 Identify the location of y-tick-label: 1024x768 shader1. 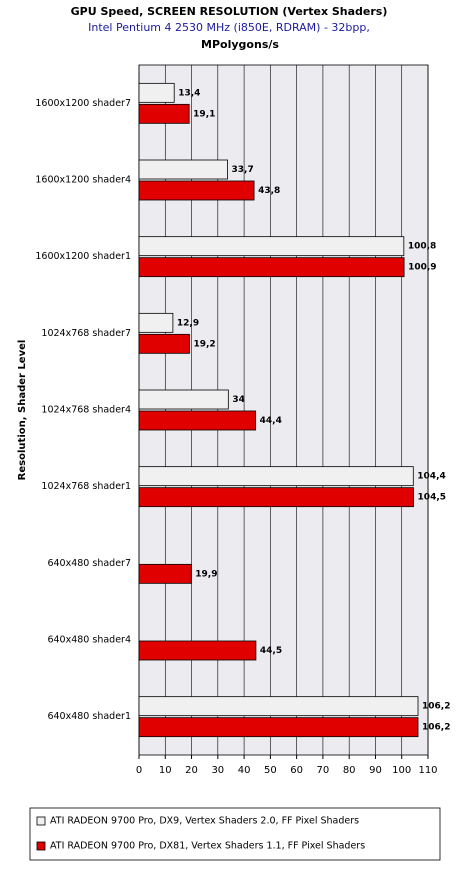
(86, 486).